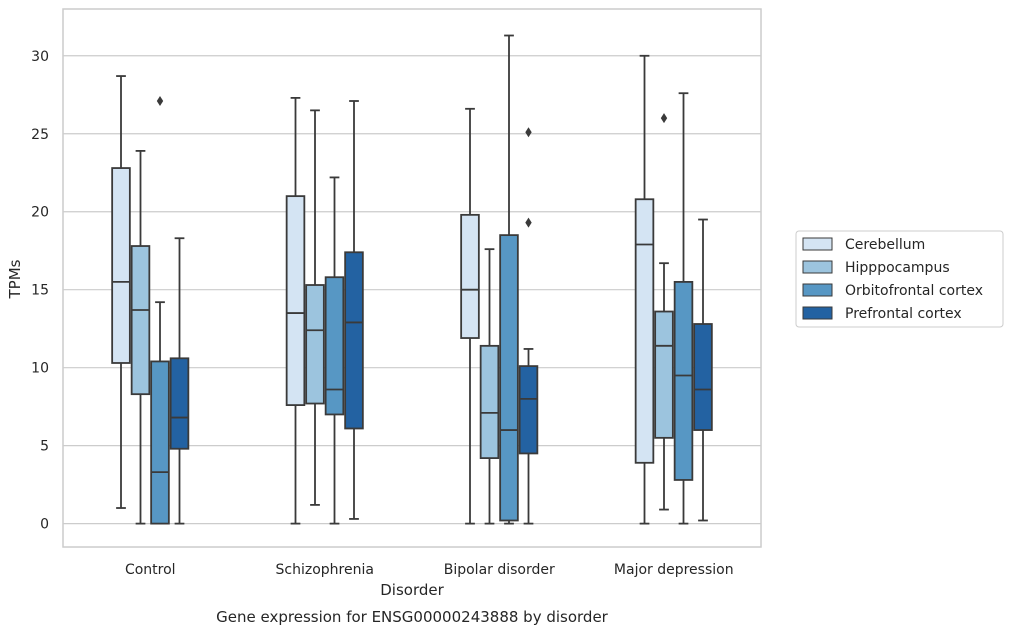  What do you see at coordinates (412, 590) in the screenshot?
I see `x-axis-label: Disorder` at bounding box center [412, 590].